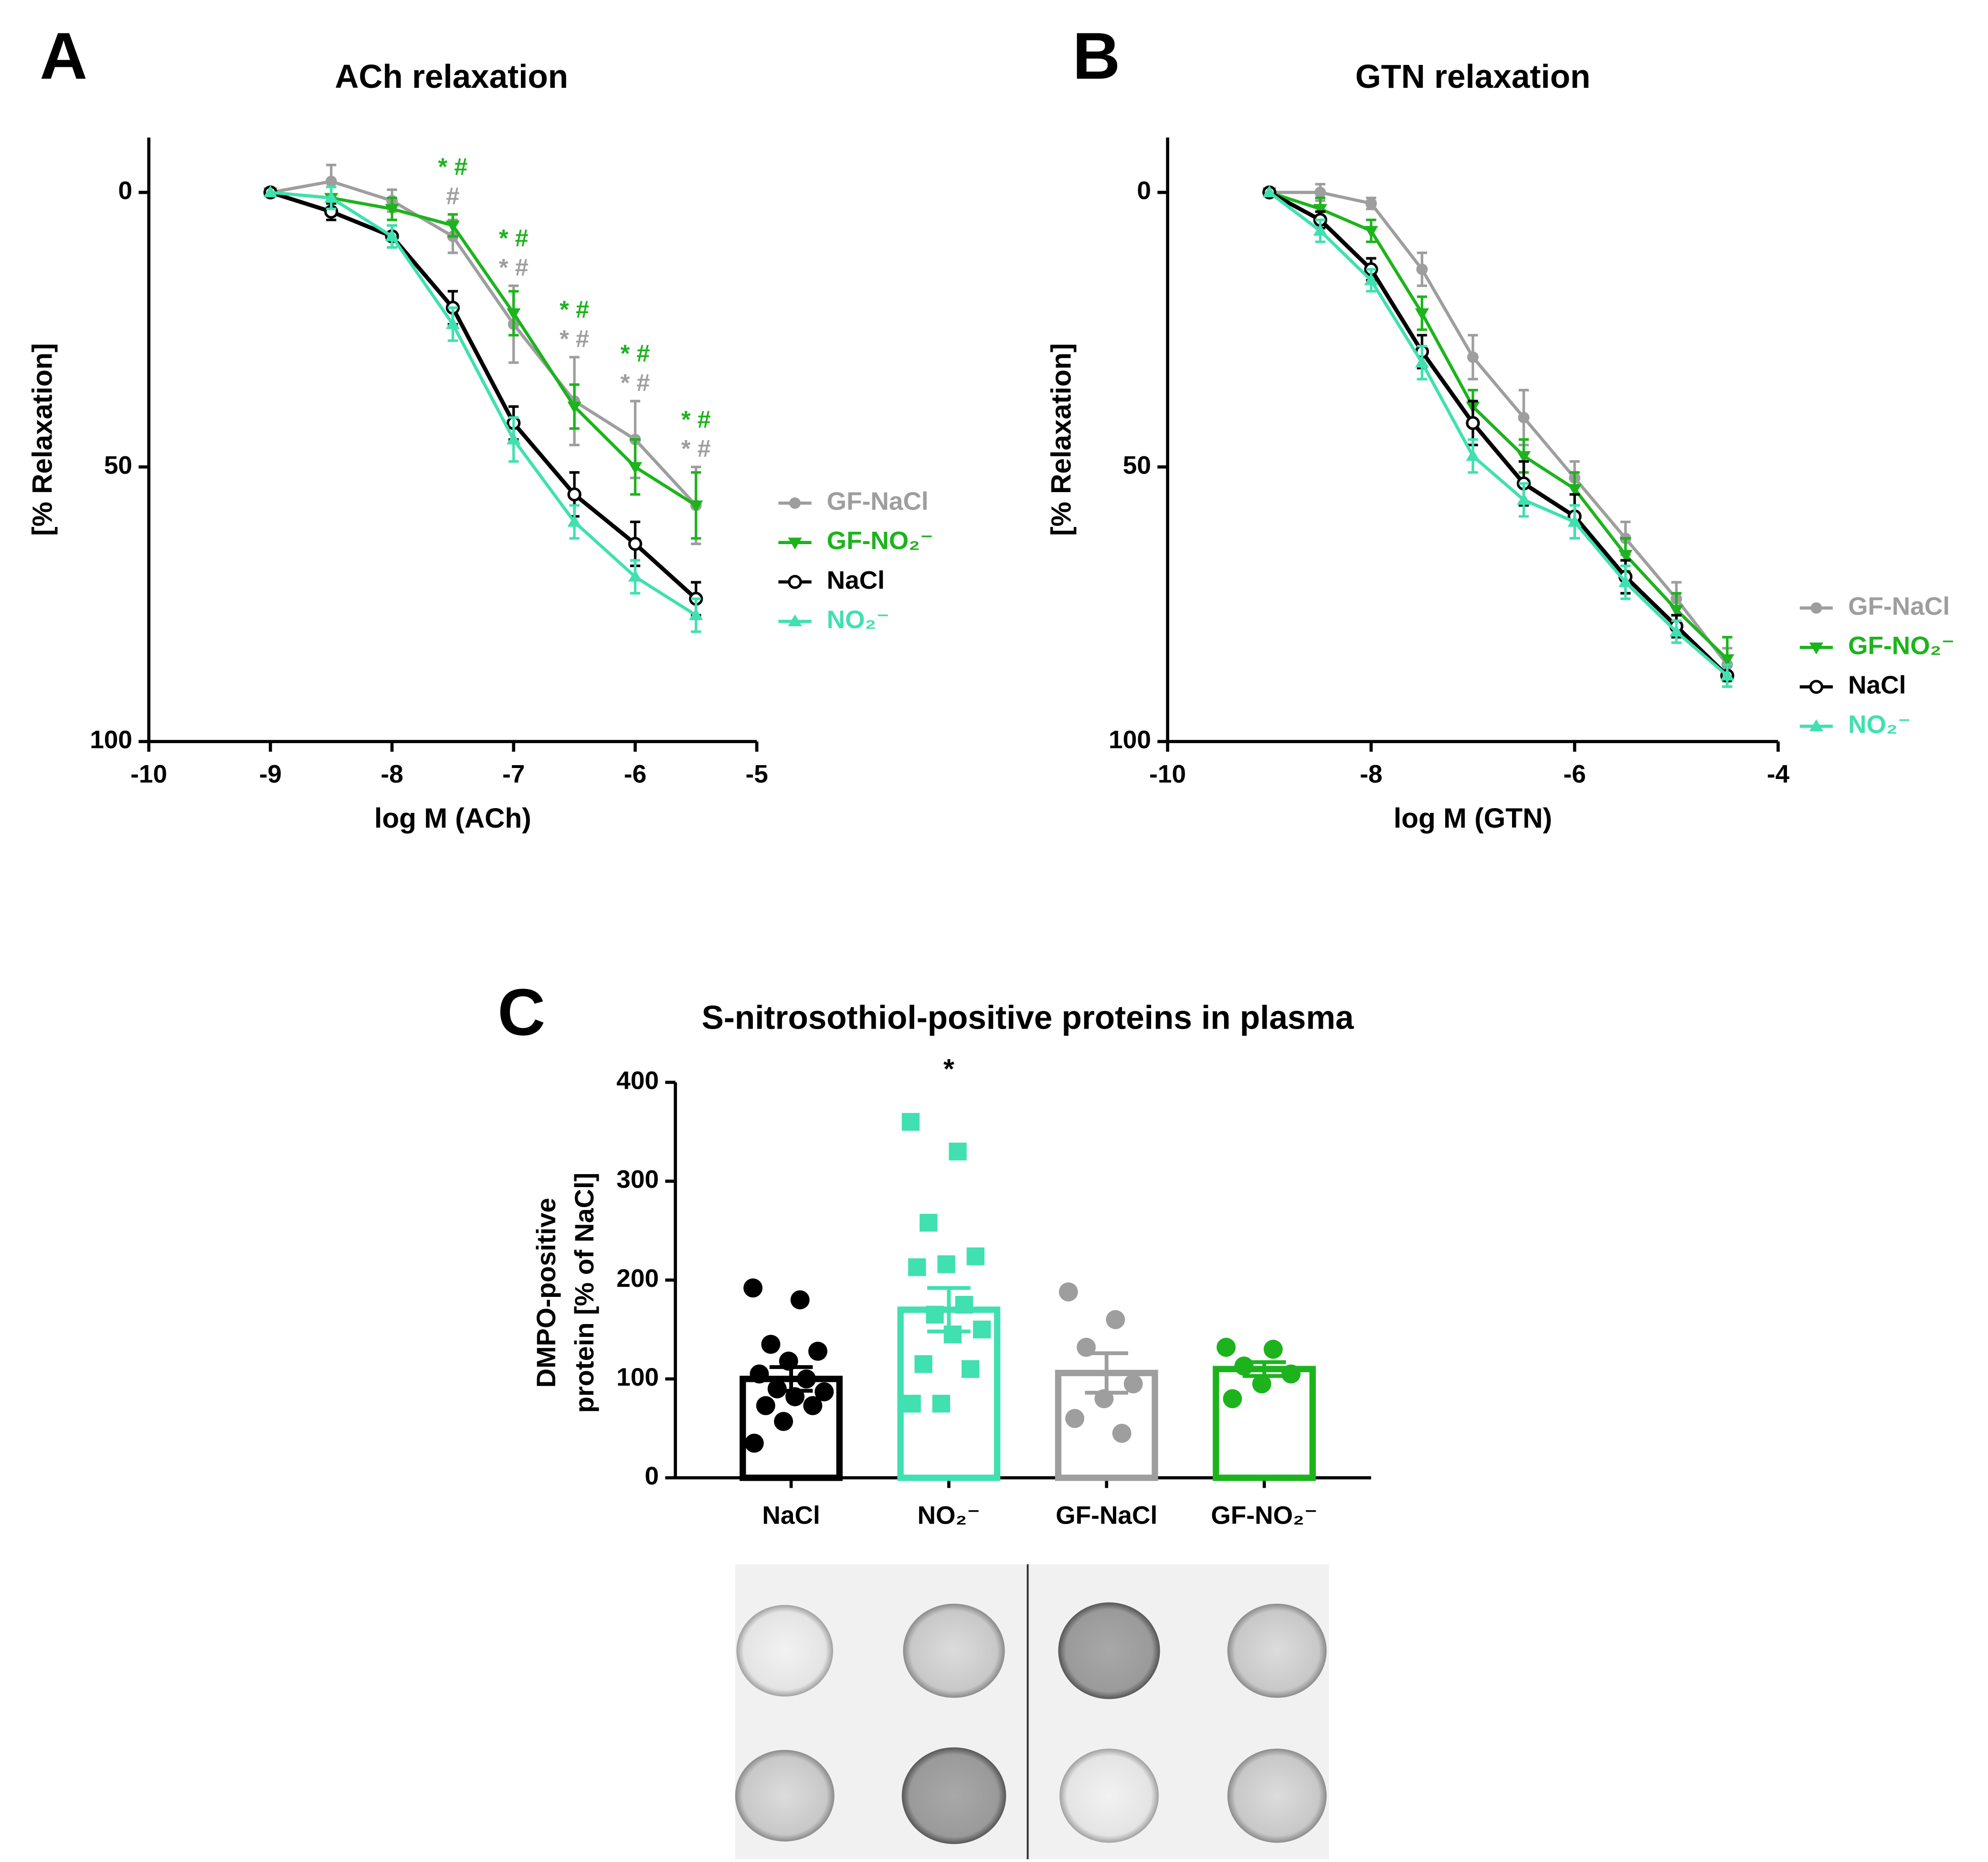 The width and height of the screenshot is (1988, 1862). I want to click on x-tick-label: -4, so click(1779, 774).